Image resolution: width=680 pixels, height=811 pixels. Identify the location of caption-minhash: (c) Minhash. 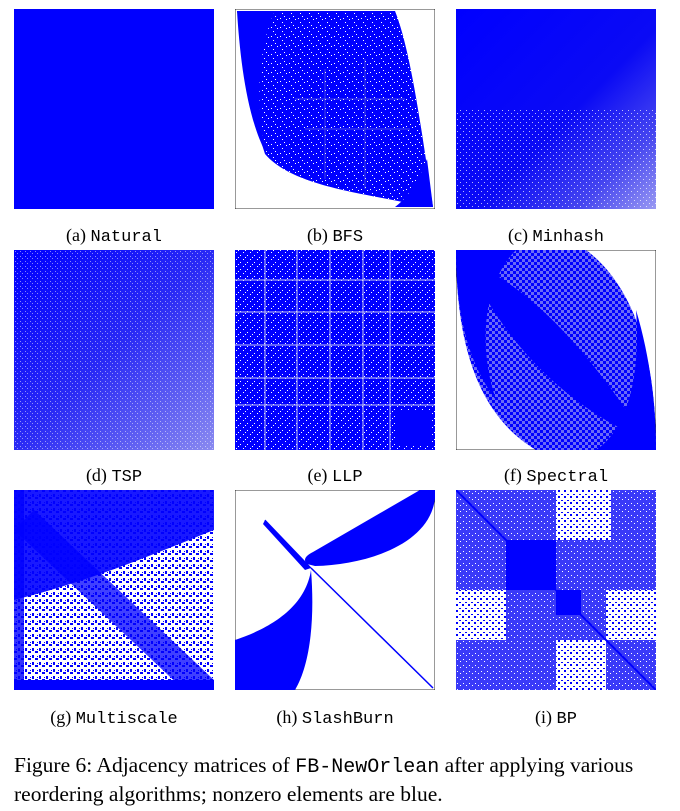
(556, 236).